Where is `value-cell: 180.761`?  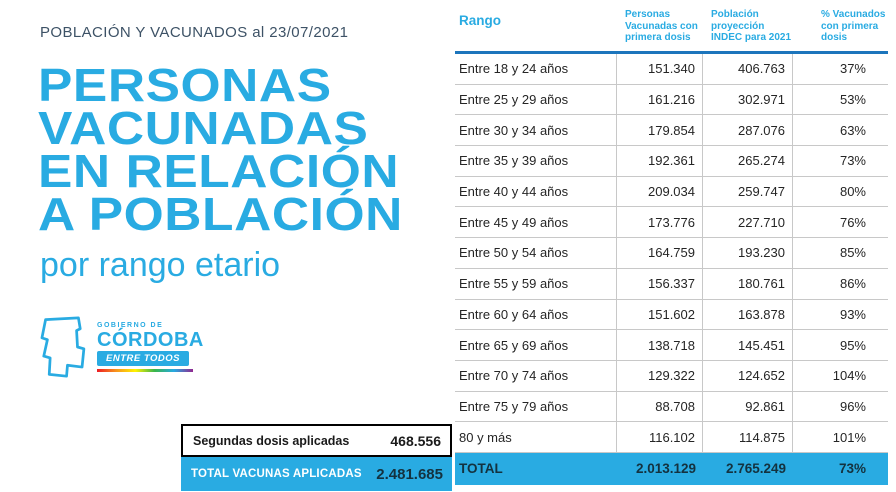
value-cell: 180.761 is located at coordinates (748, 283).